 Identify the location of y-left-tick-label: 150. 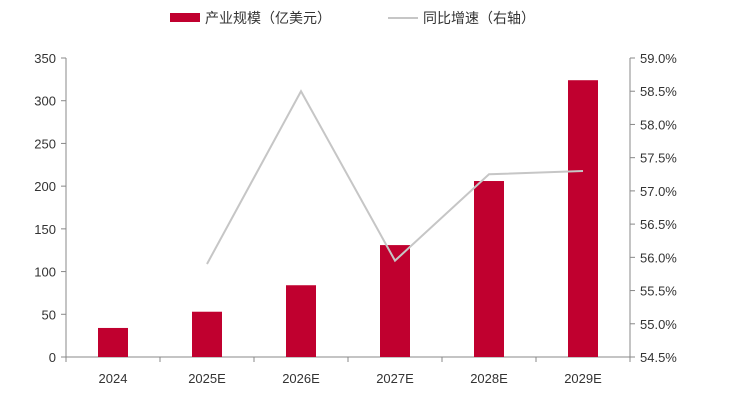
(45, 229).